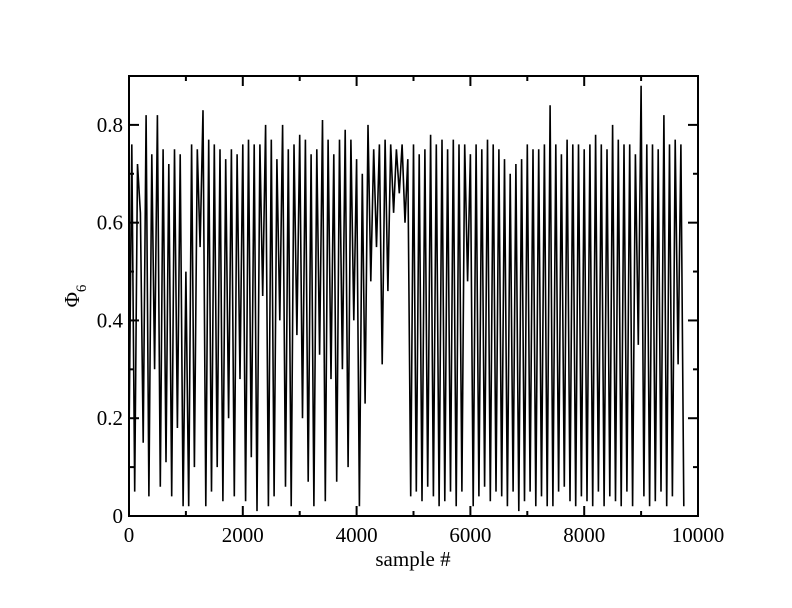 This screenshot has height=608, width=792. Describe the element at coordinates (72, 299) in the screenshot. I see `y-axis-label-main: Φ` at that location.